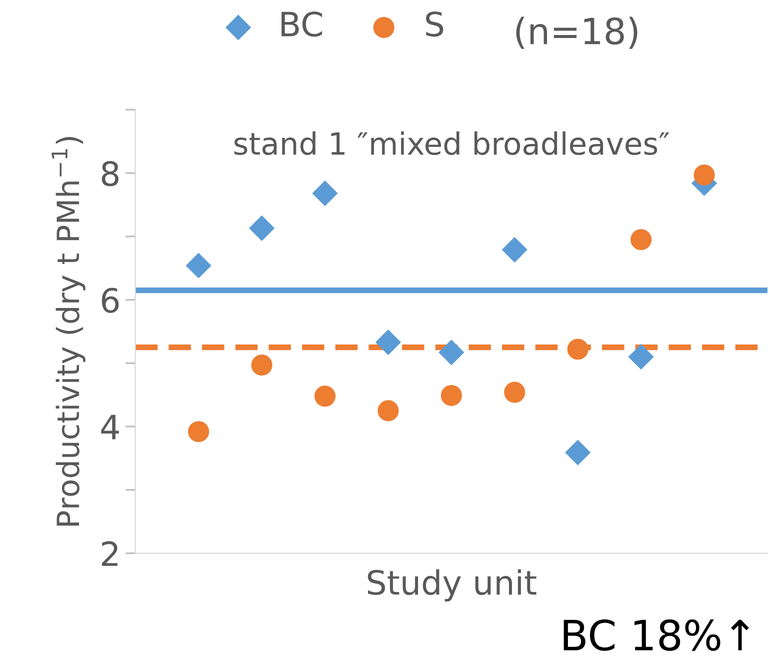  Describe the element at coordinates (452, 585) in the screenshot. I see `x-axis-title: Study unit` at that location.